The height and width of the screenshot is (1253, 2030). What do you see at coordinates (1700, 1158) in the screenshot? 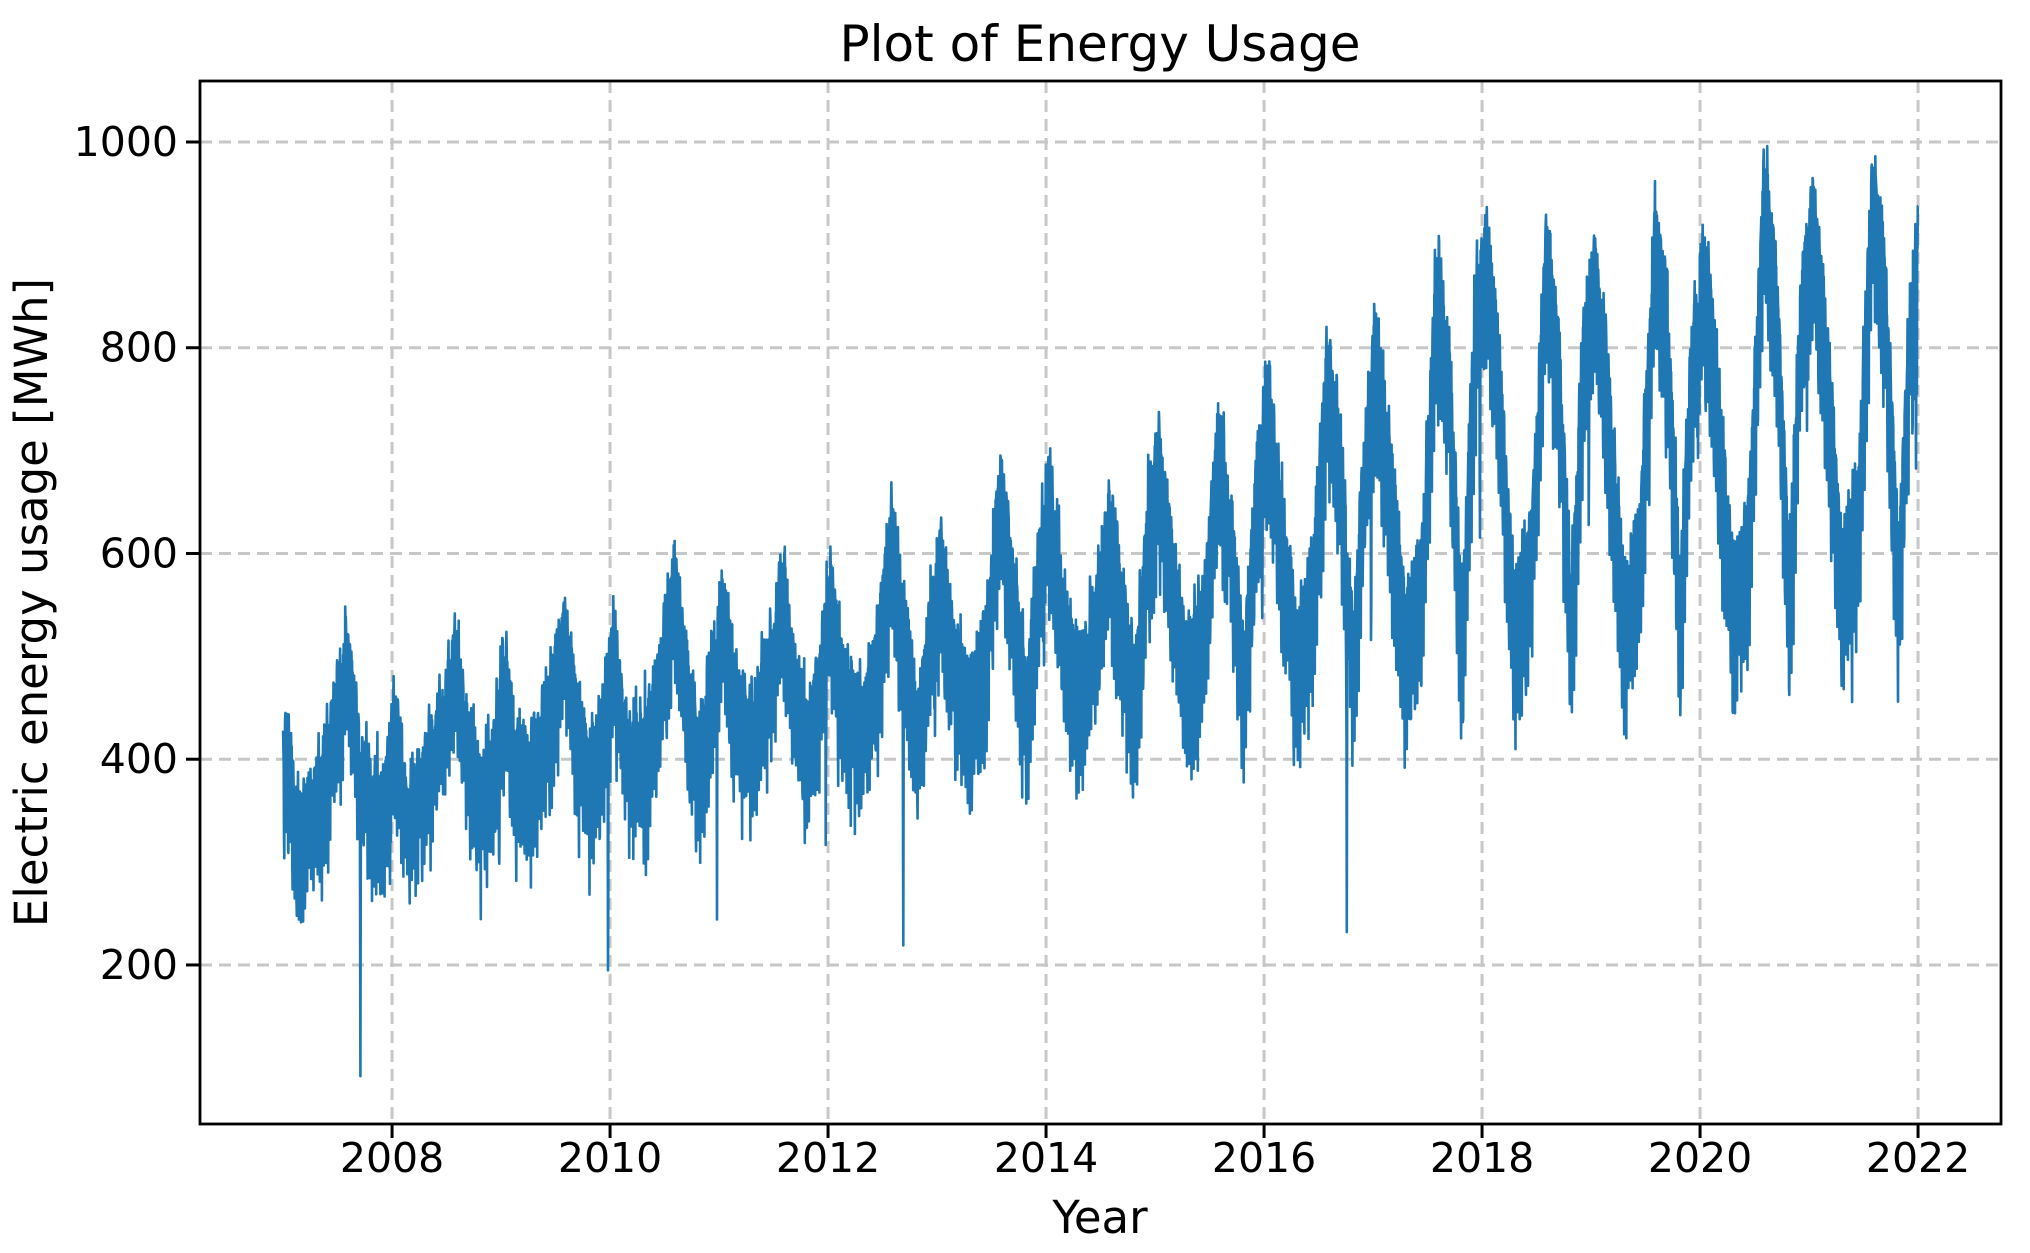
I see `x-tick-label-2020: 2020` at bounding box center [1700, 1158].